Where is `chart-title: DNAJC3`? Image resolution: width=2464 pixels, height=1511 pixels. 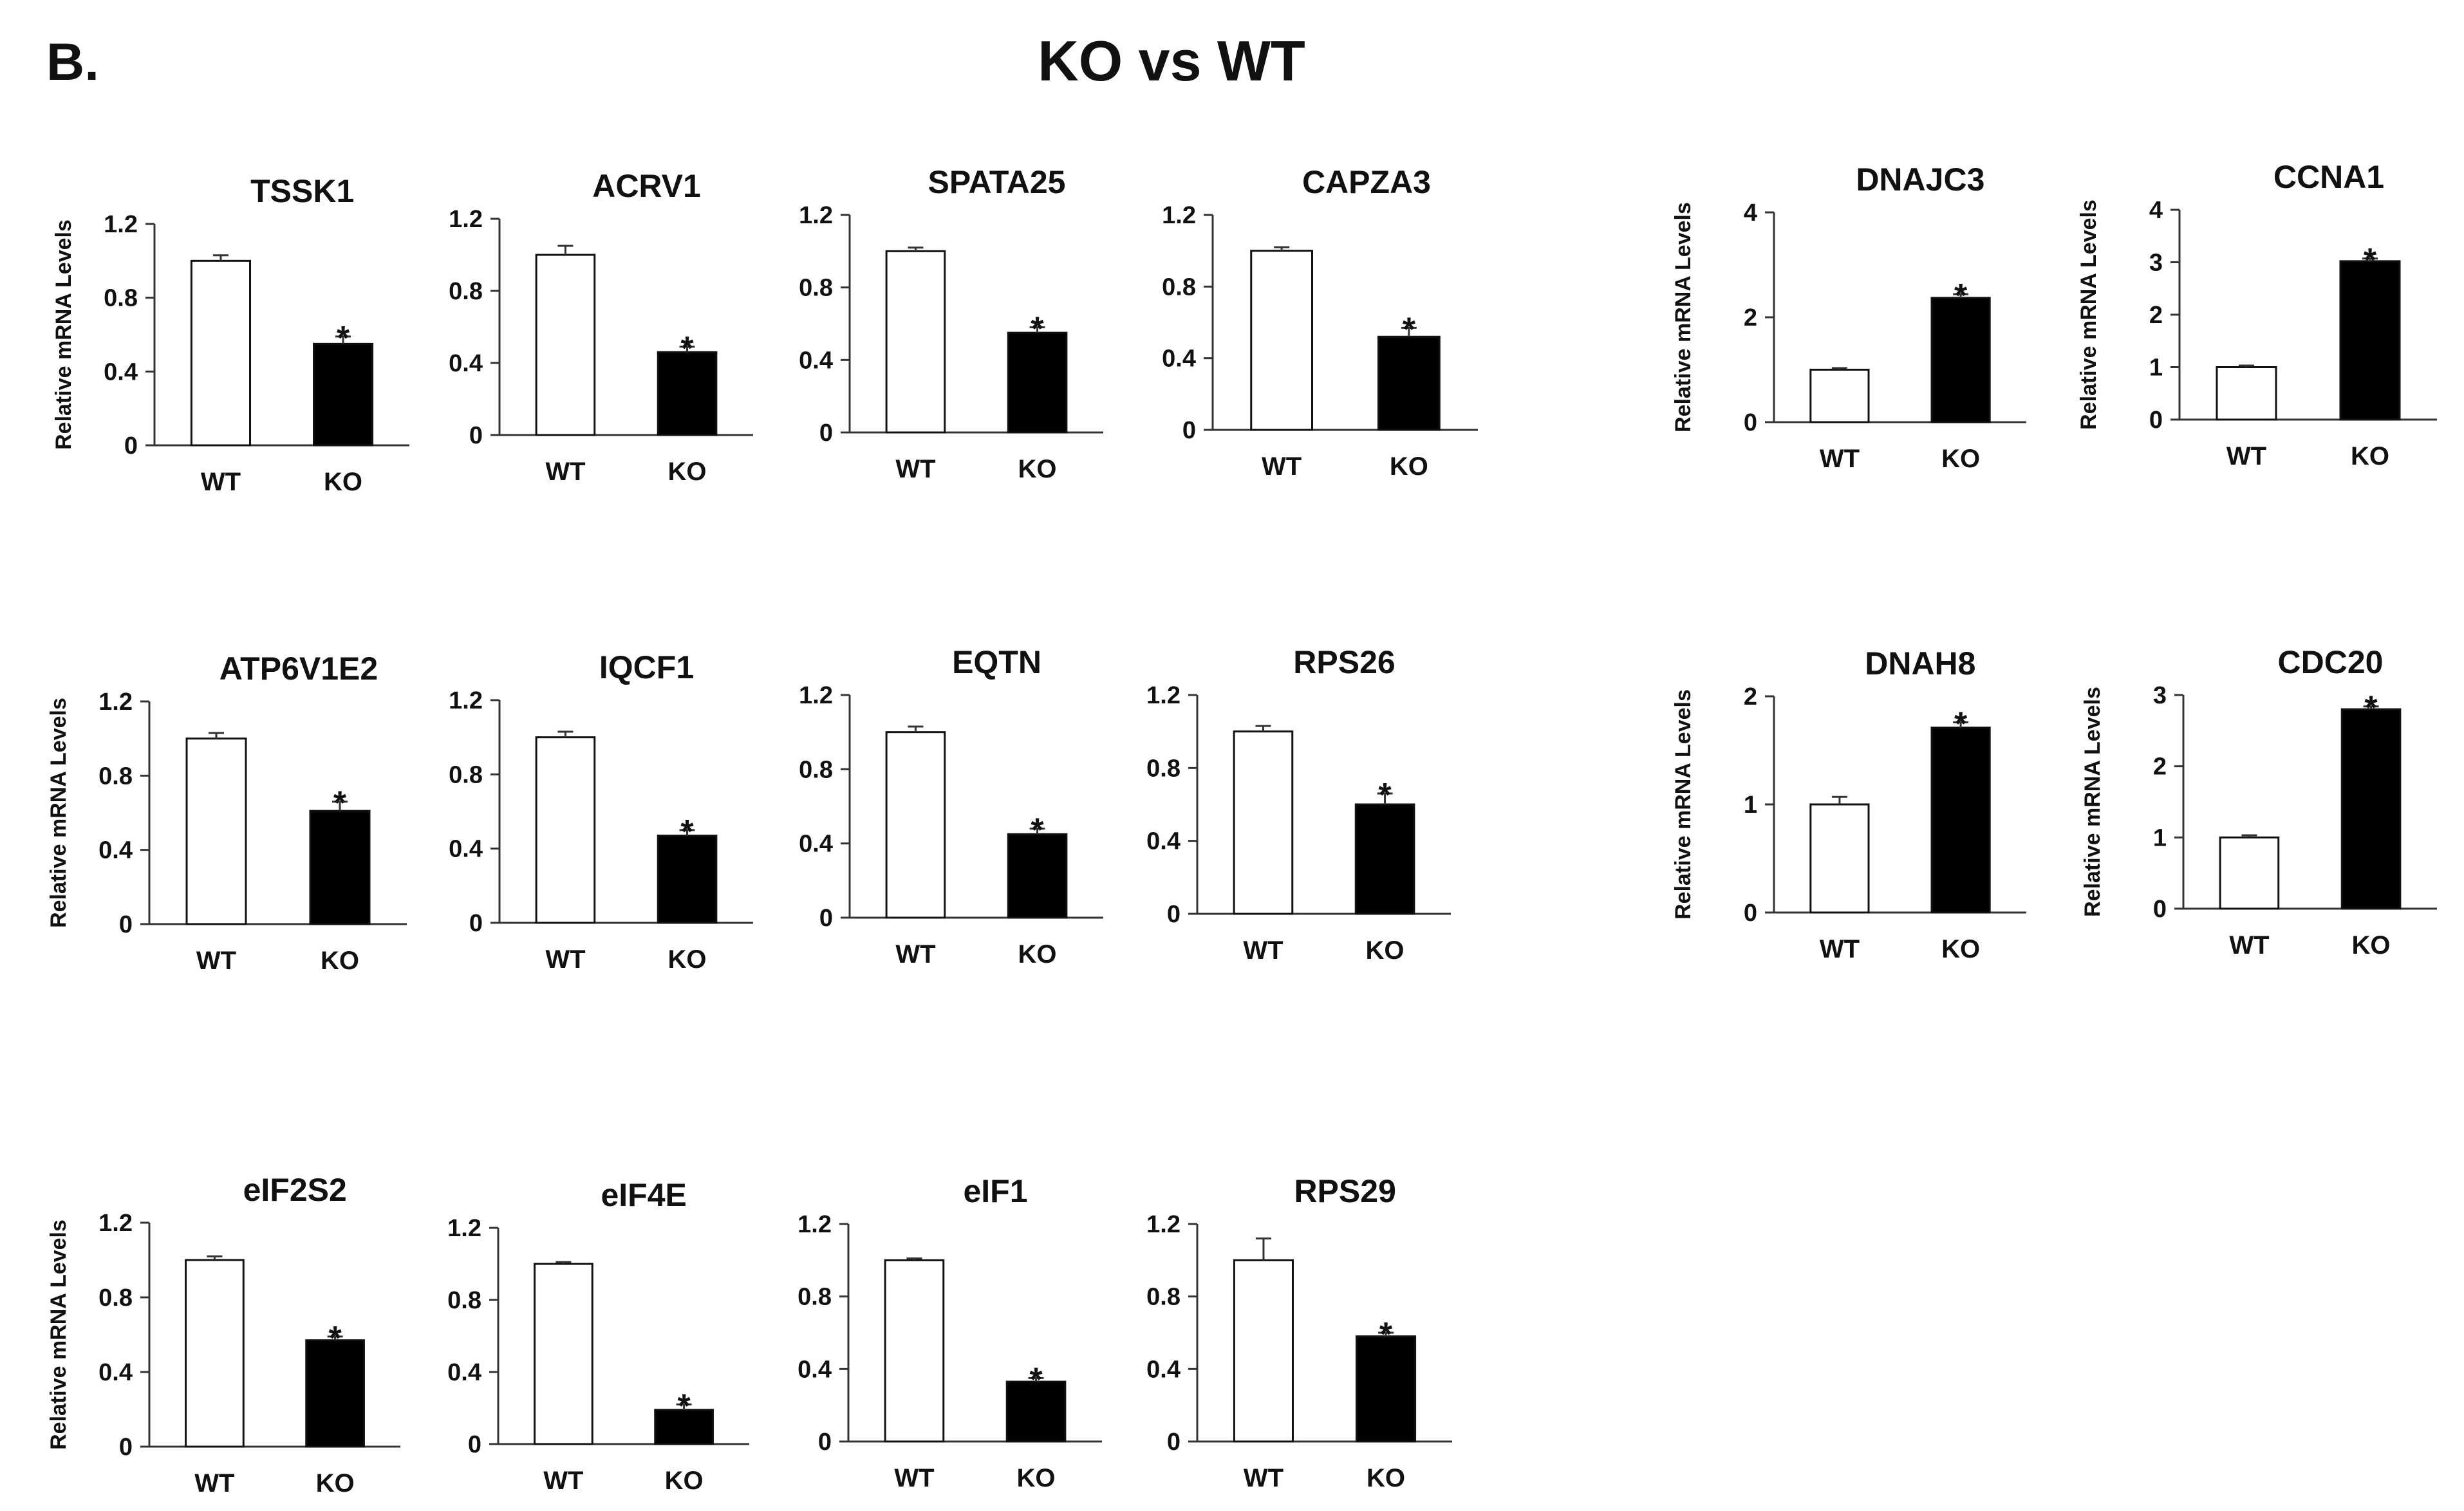
chart-title: DNAJC3 is located at coordinates (1920, 180).